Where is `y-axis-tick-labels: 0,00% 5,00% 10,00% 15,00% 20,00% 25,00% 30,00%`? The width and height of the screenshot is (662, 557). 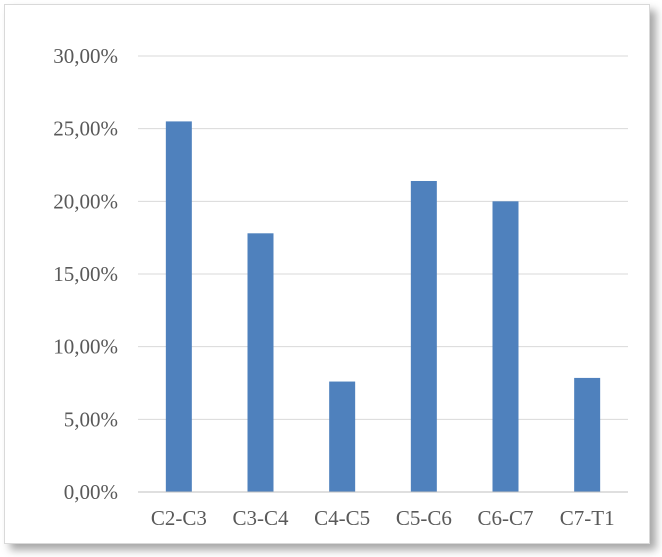
y-axis-tick-labels: 0,00% 5,00% 10,00% 15,00% 20,00% 25,00% 30,00% is located at coordinates (85, 274).